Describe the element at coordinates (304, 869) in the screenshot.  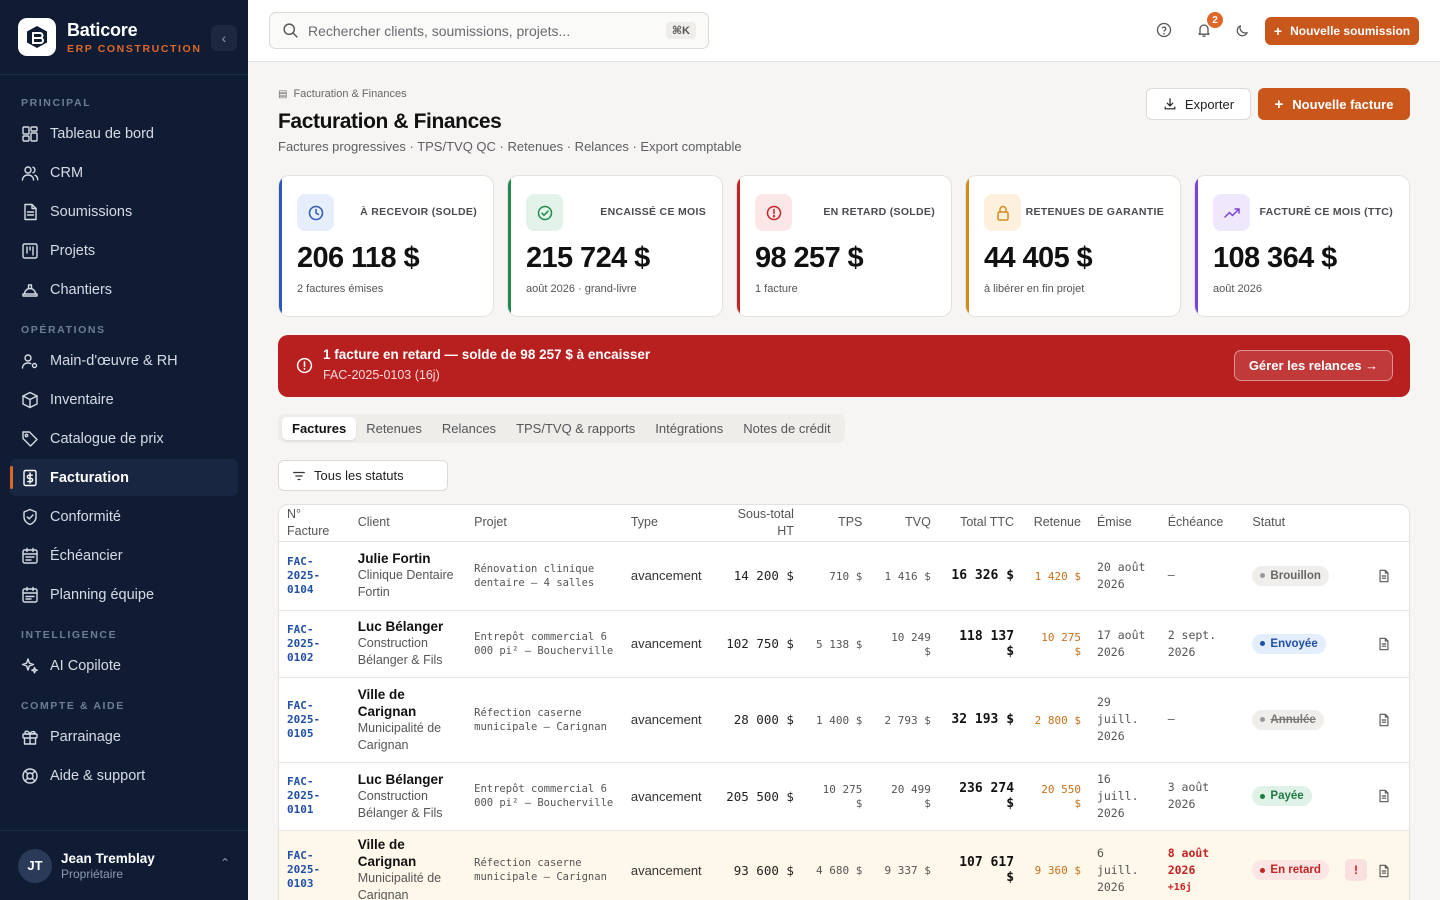
I see `invoice-number-link: FAC-2025-0103` at that location.